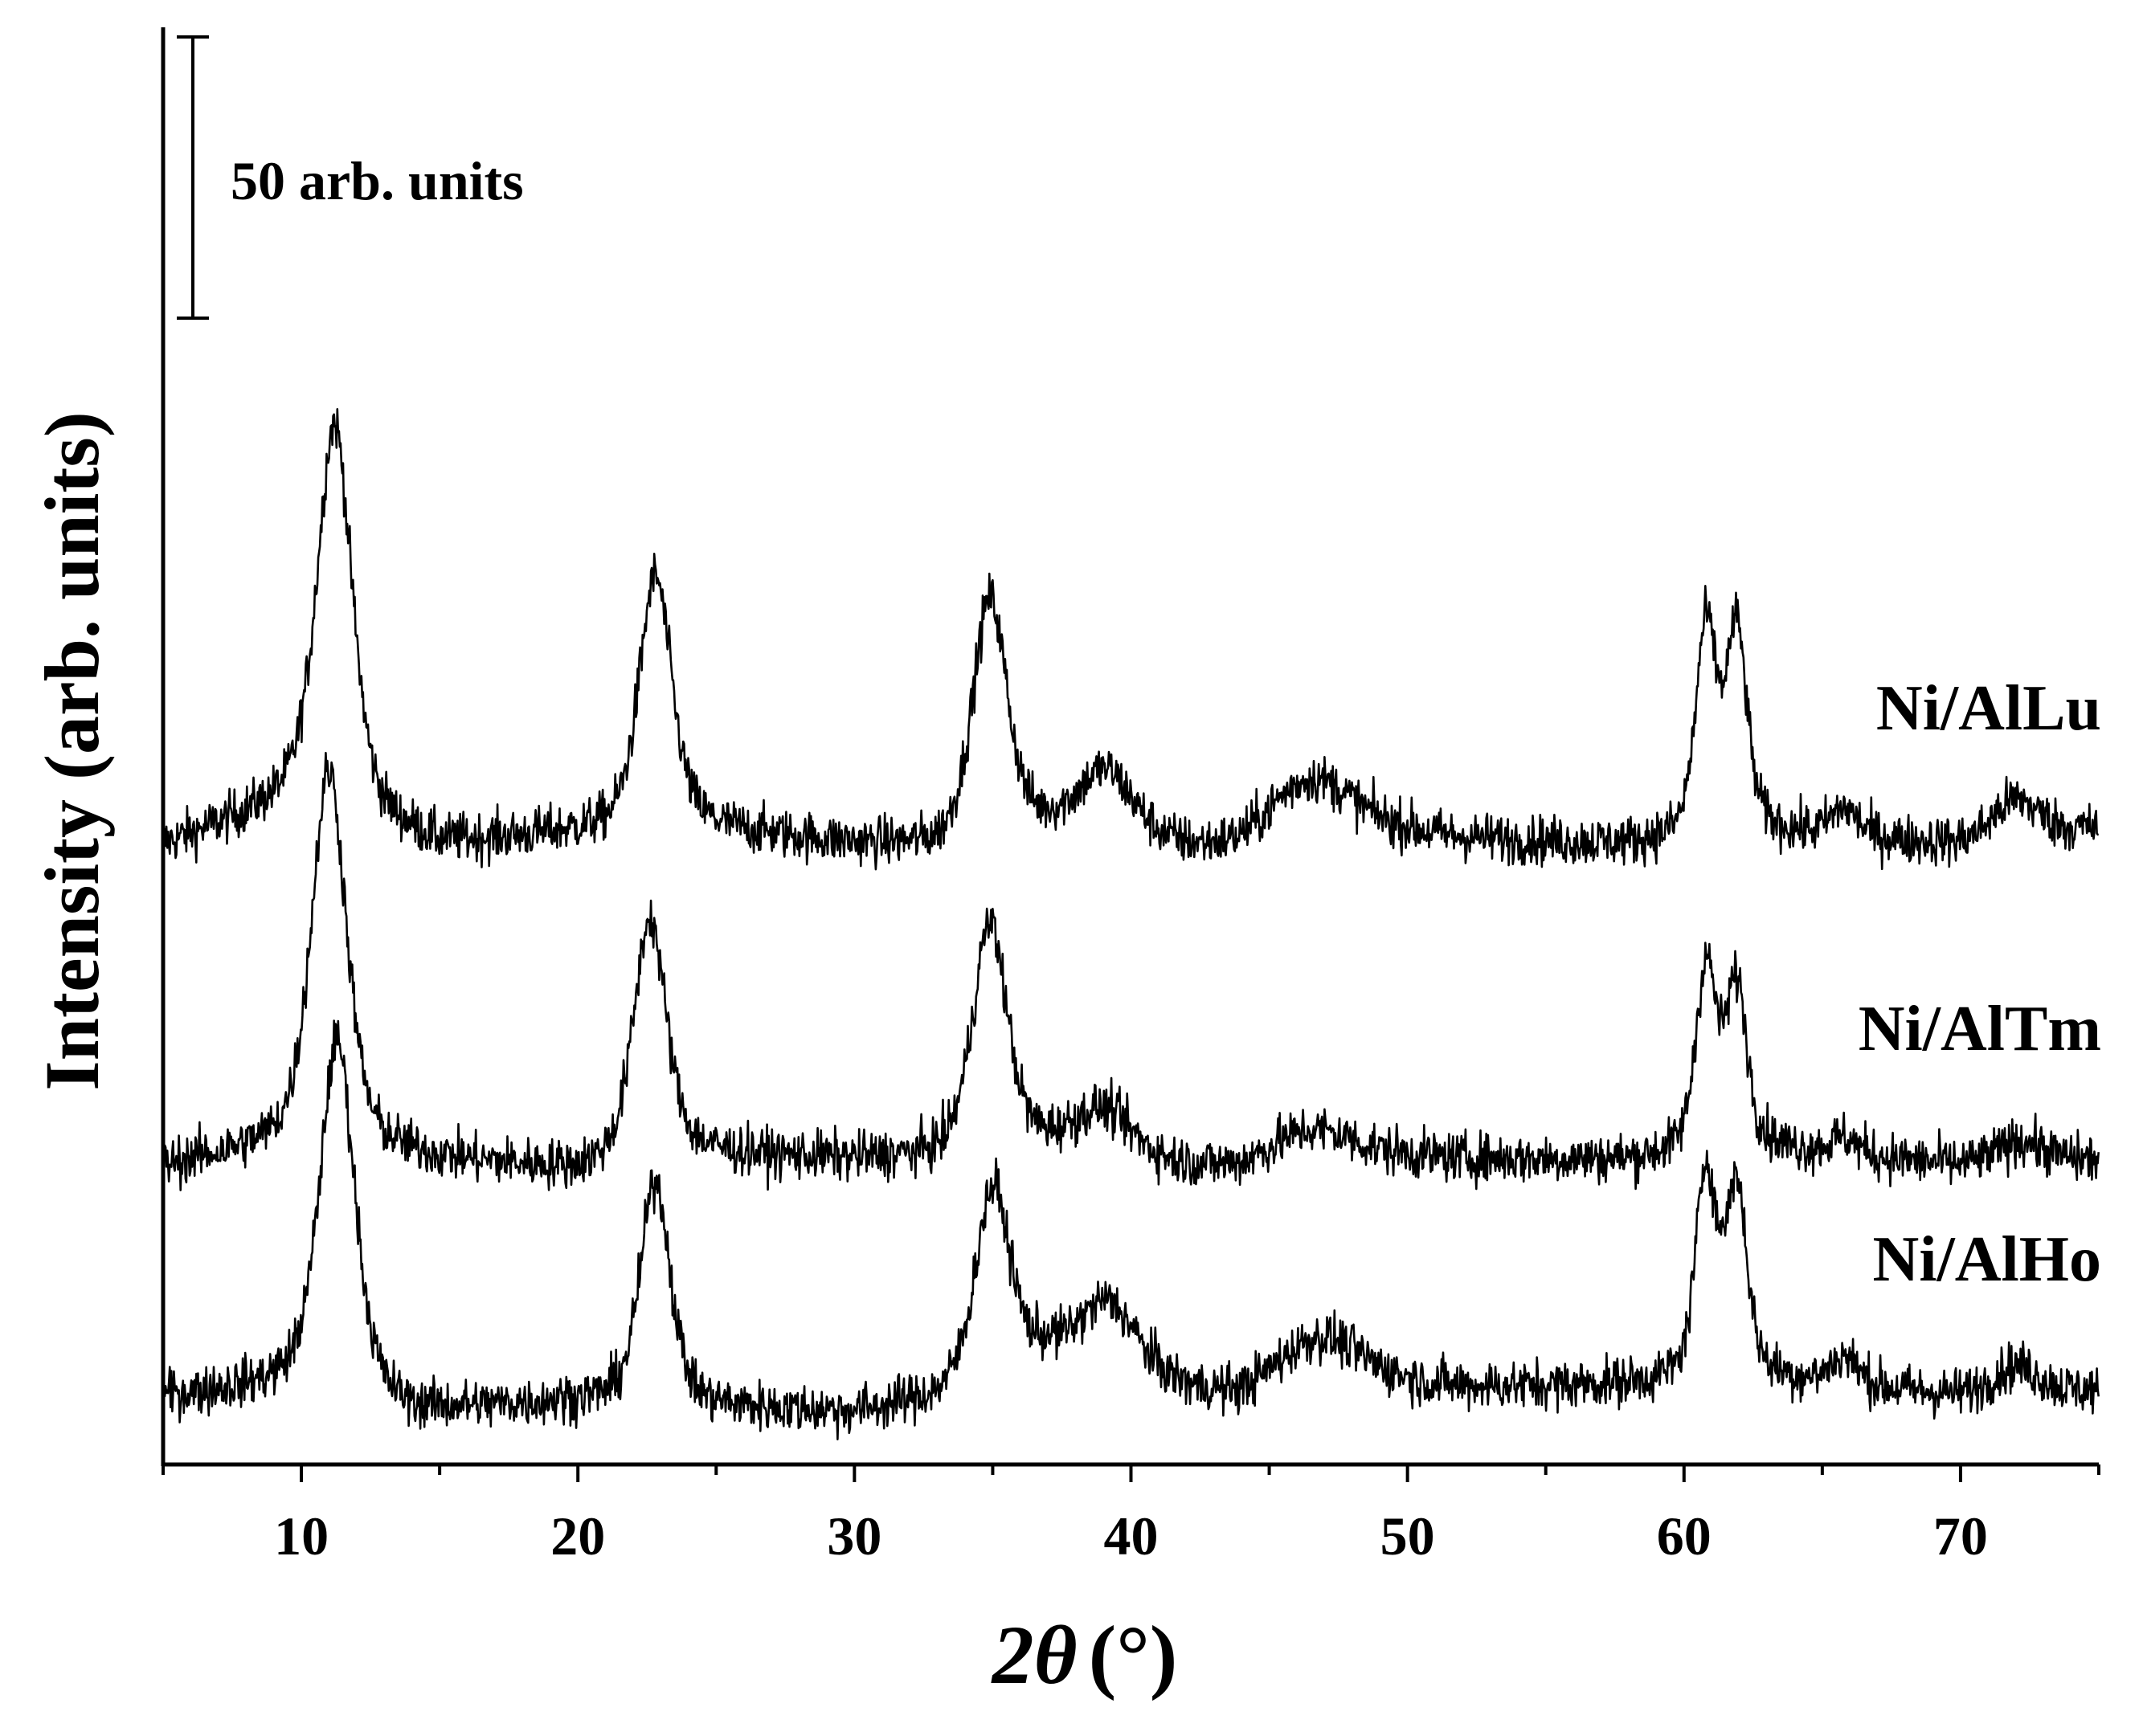 Image resolution: width=2143 pixels, height=1736 pixels. Describe the element at coordinates (1980, 984) in the screenshot. I see `series-labels: Ni/AlLu Ni/AlTm Ni/AlHo` at that location.